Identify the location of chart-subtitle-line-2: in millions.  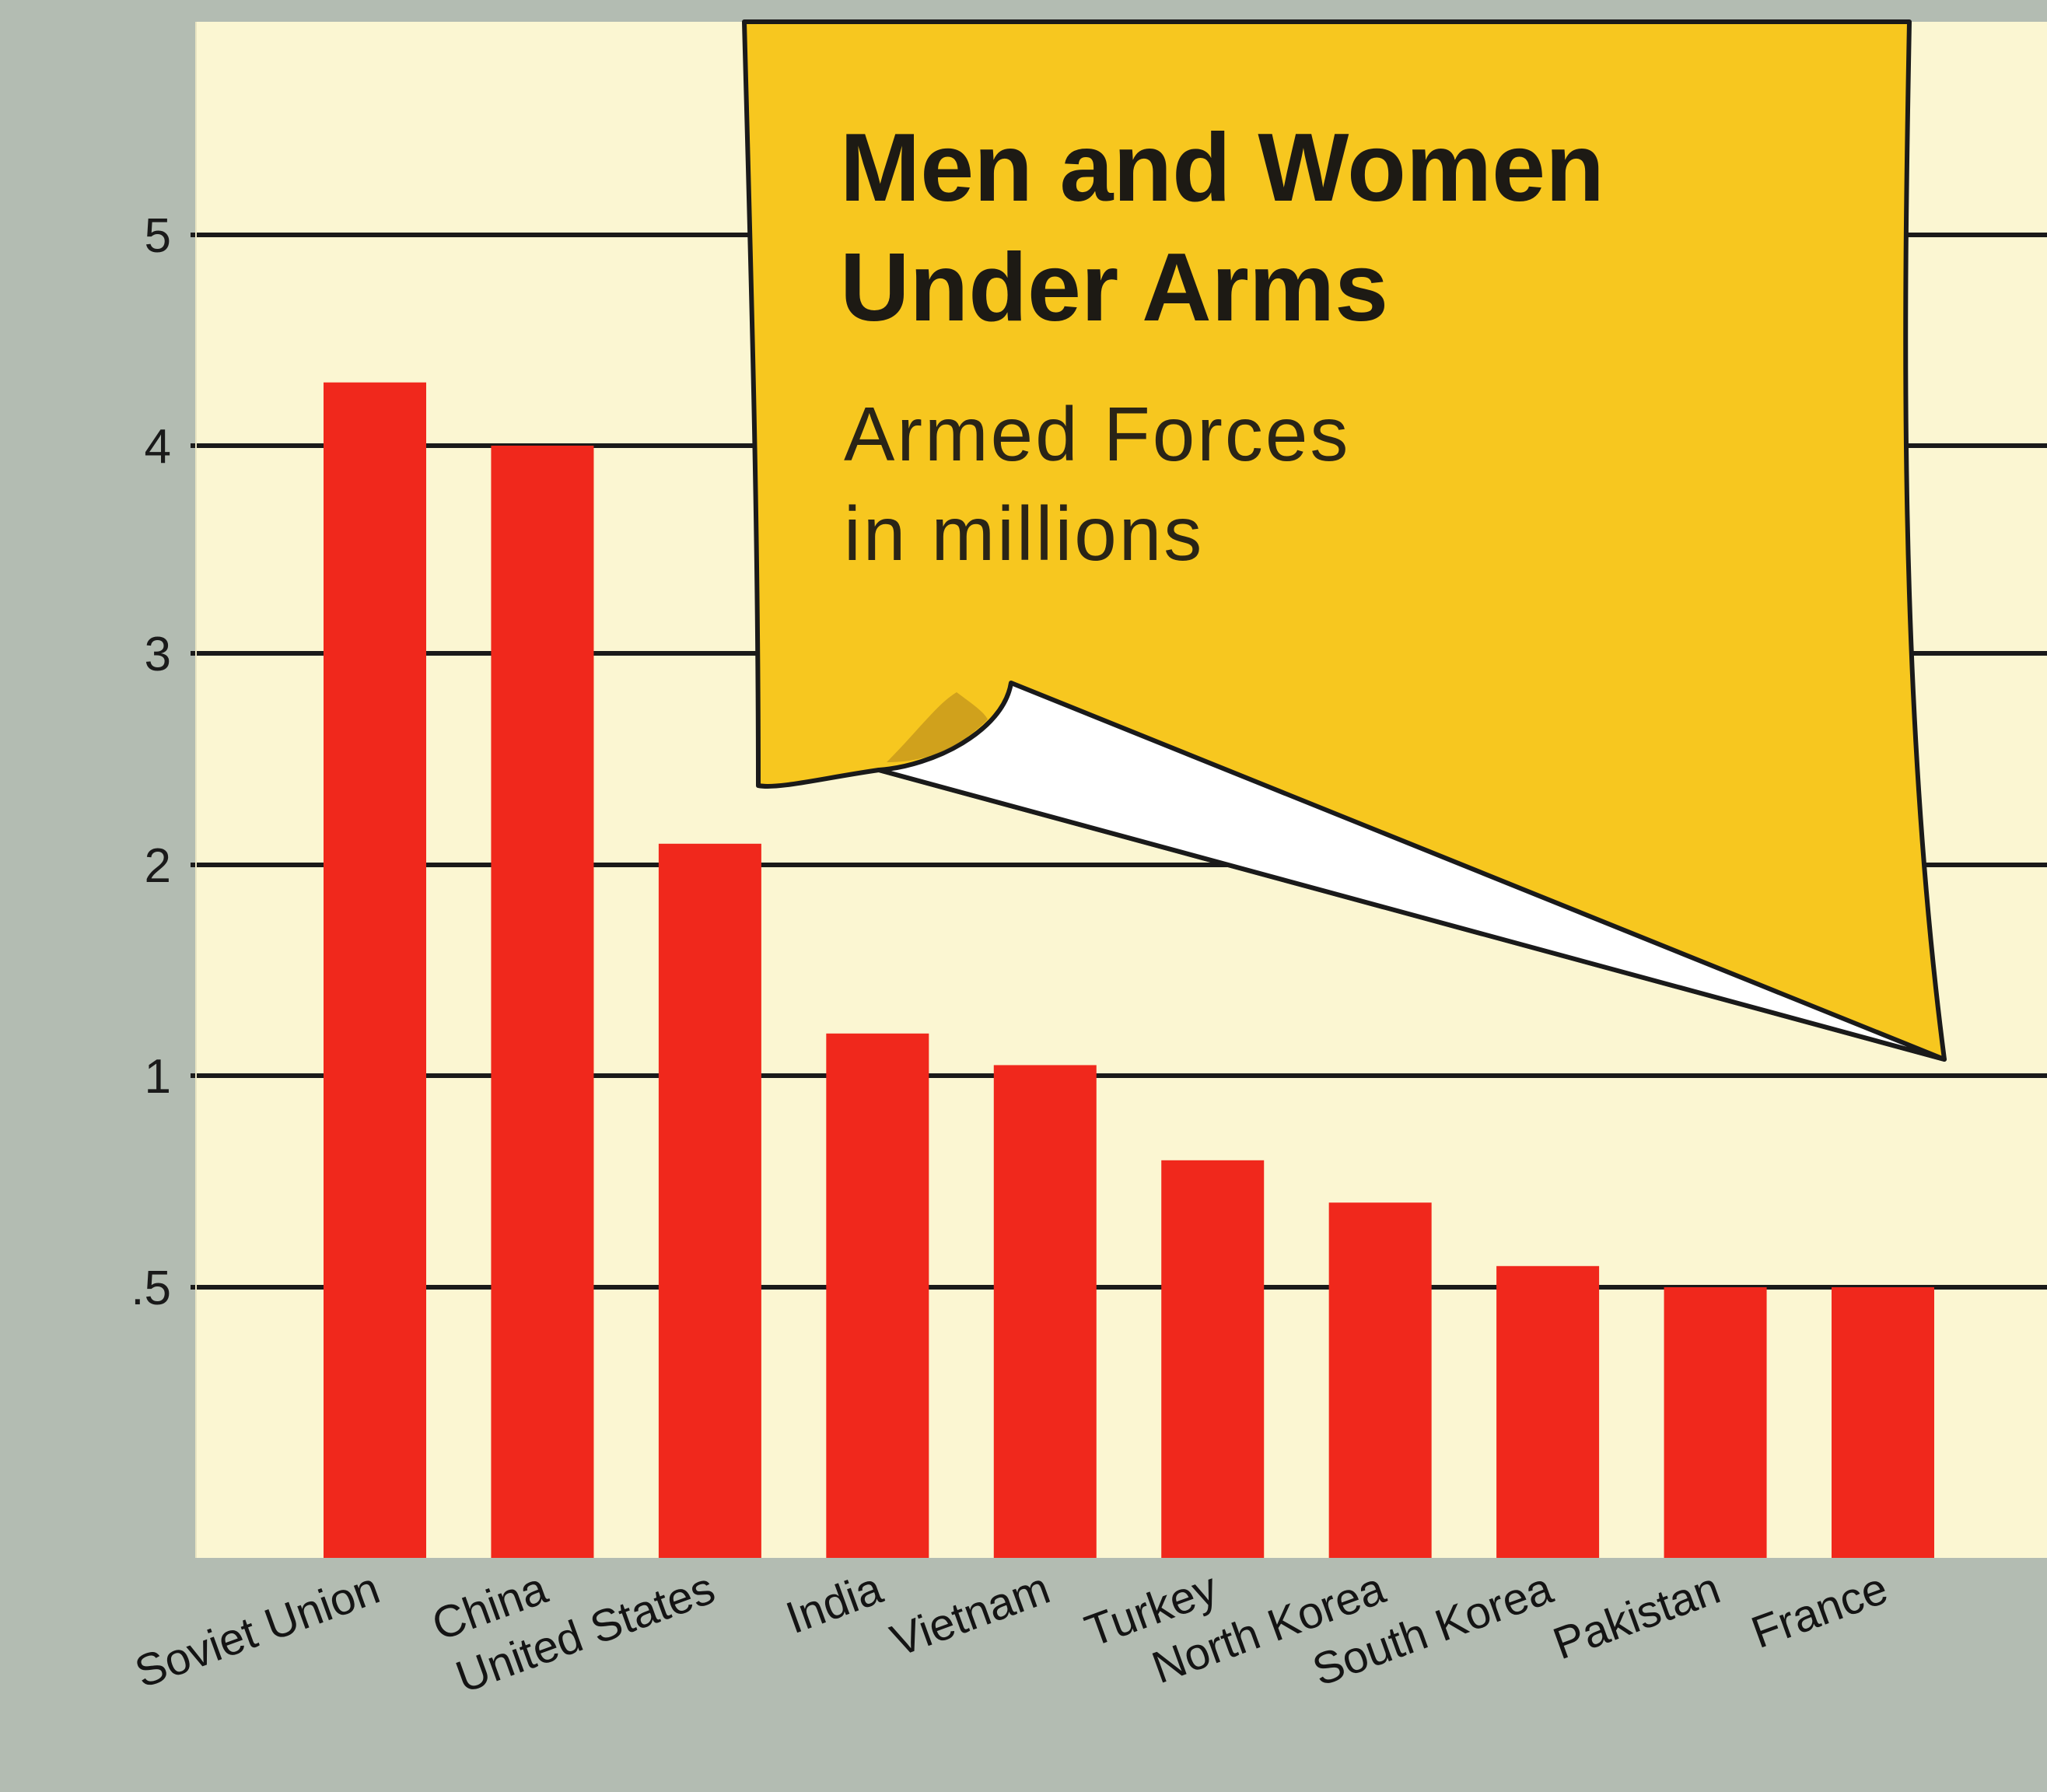
(1024, 533).